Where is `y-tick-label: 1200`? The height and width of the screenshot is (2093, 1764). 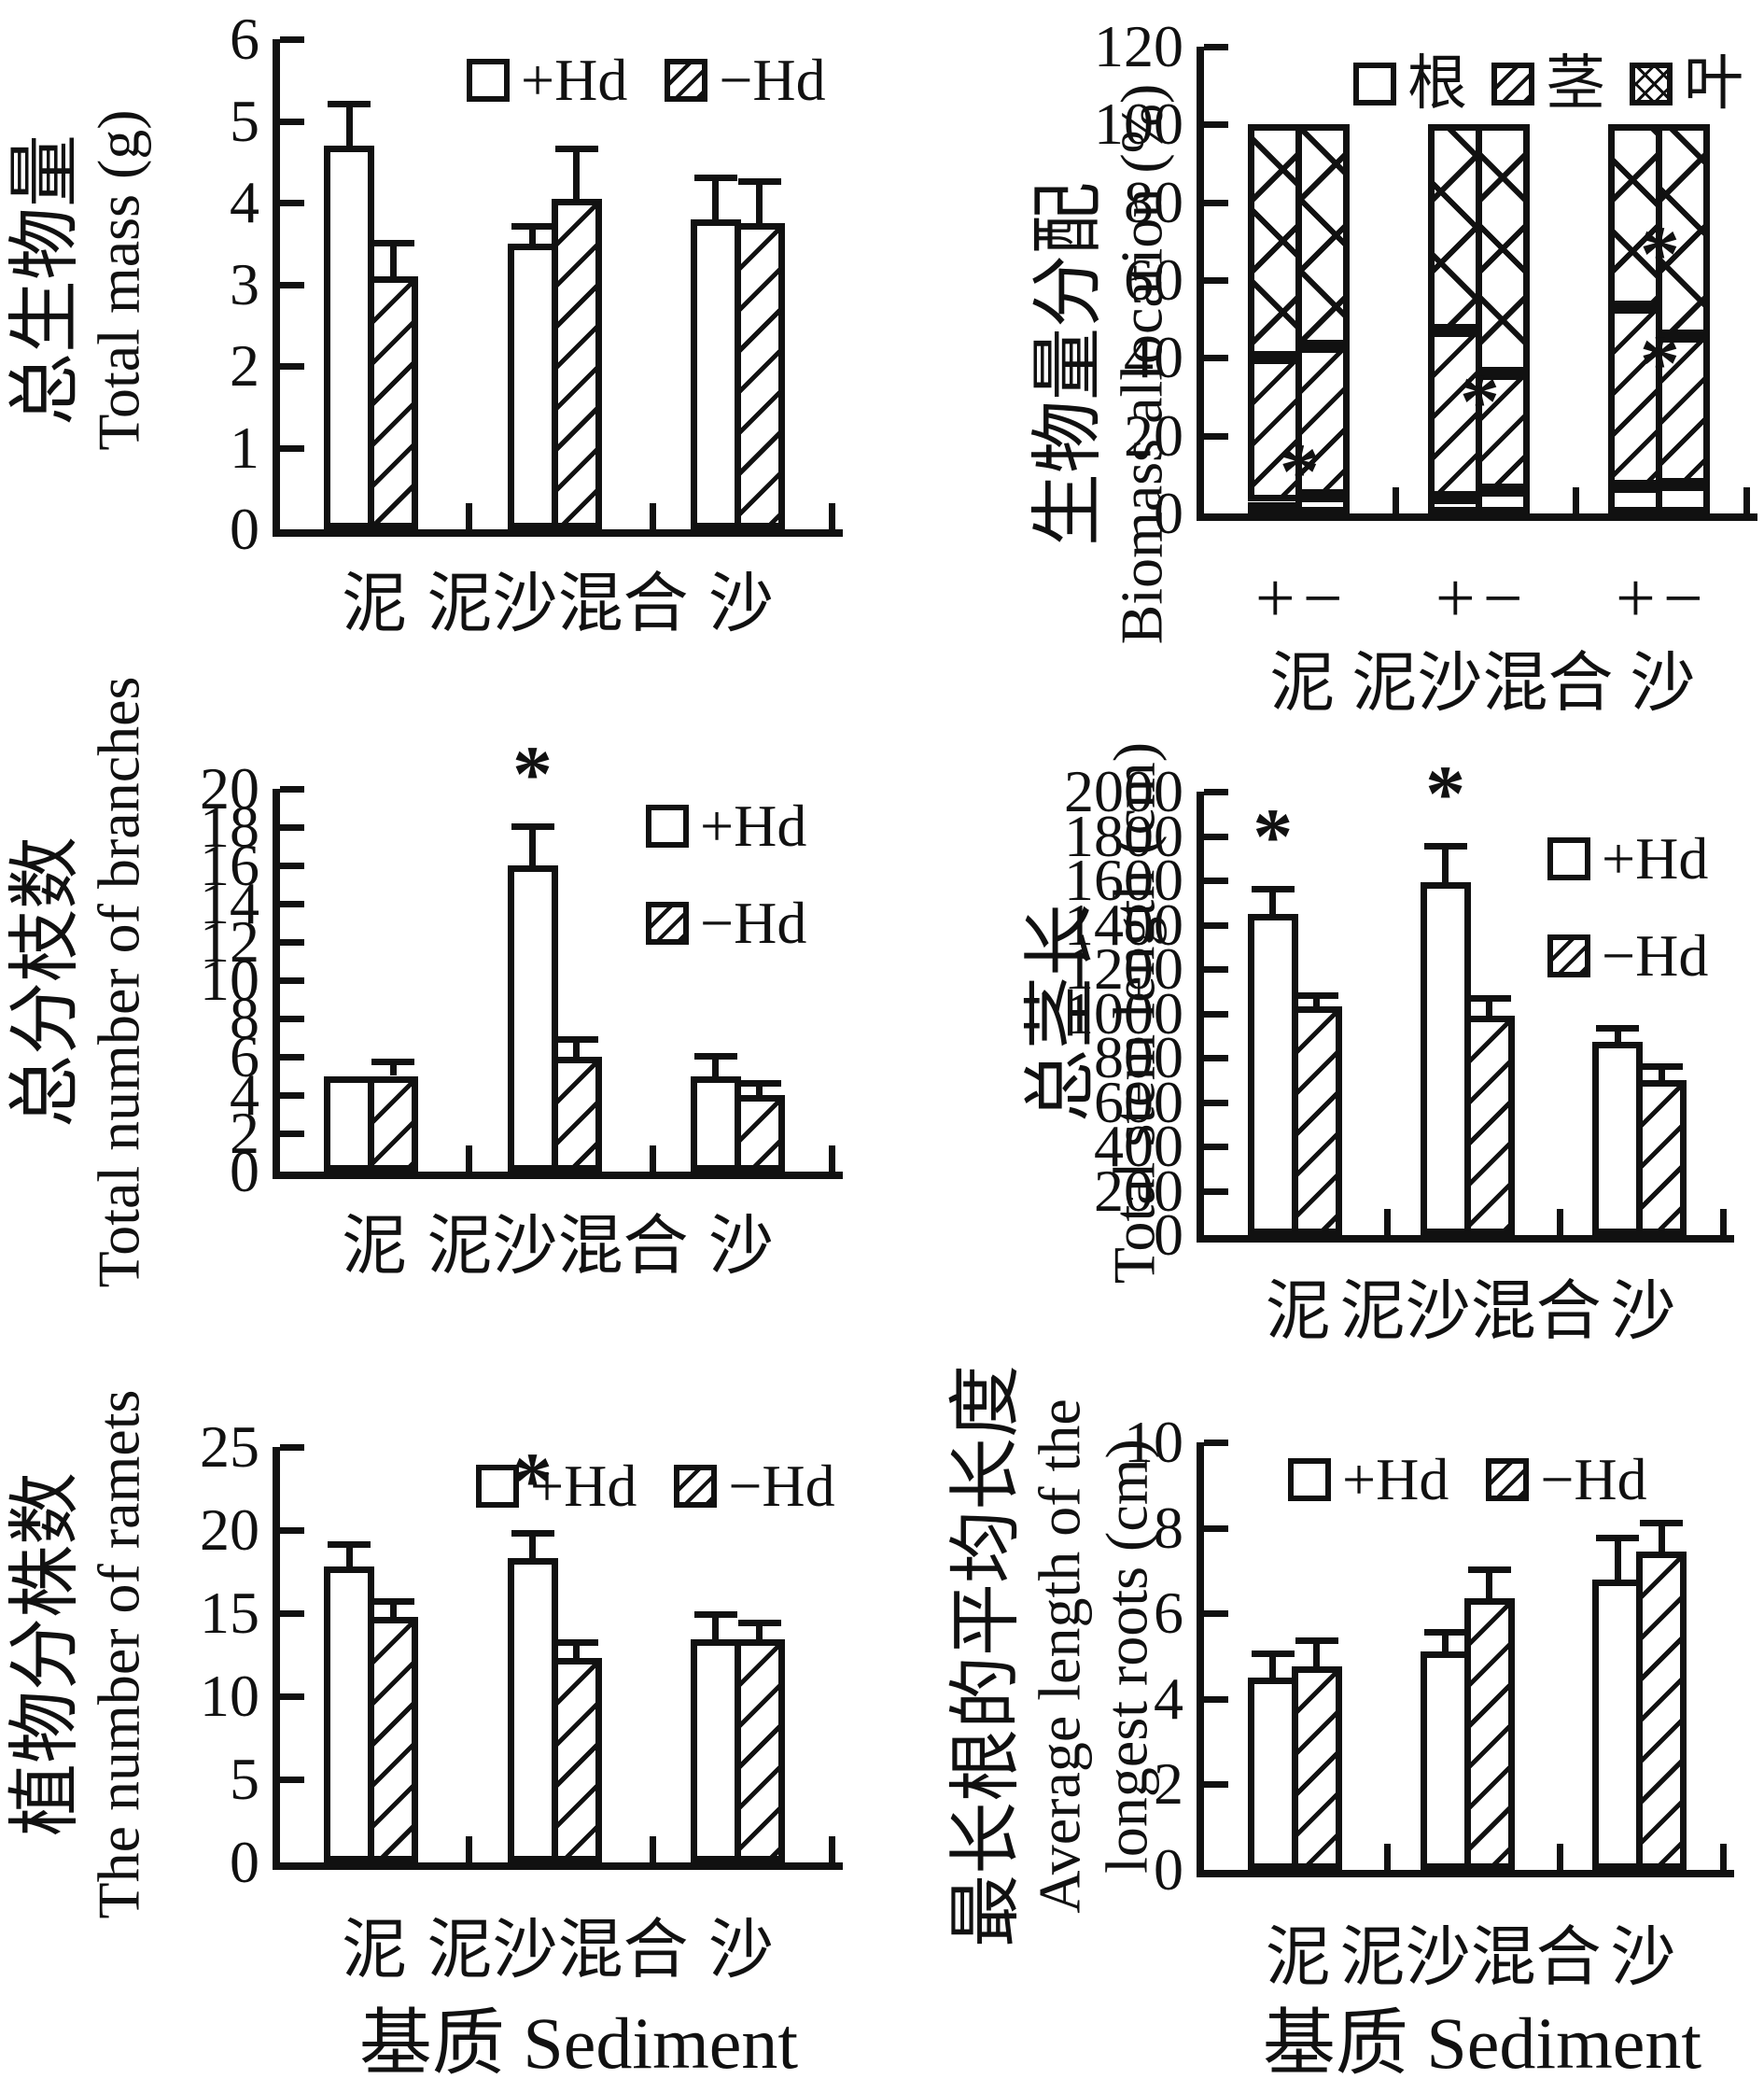 y-tick-label: 1200 is located at coordinates (1123, 968).